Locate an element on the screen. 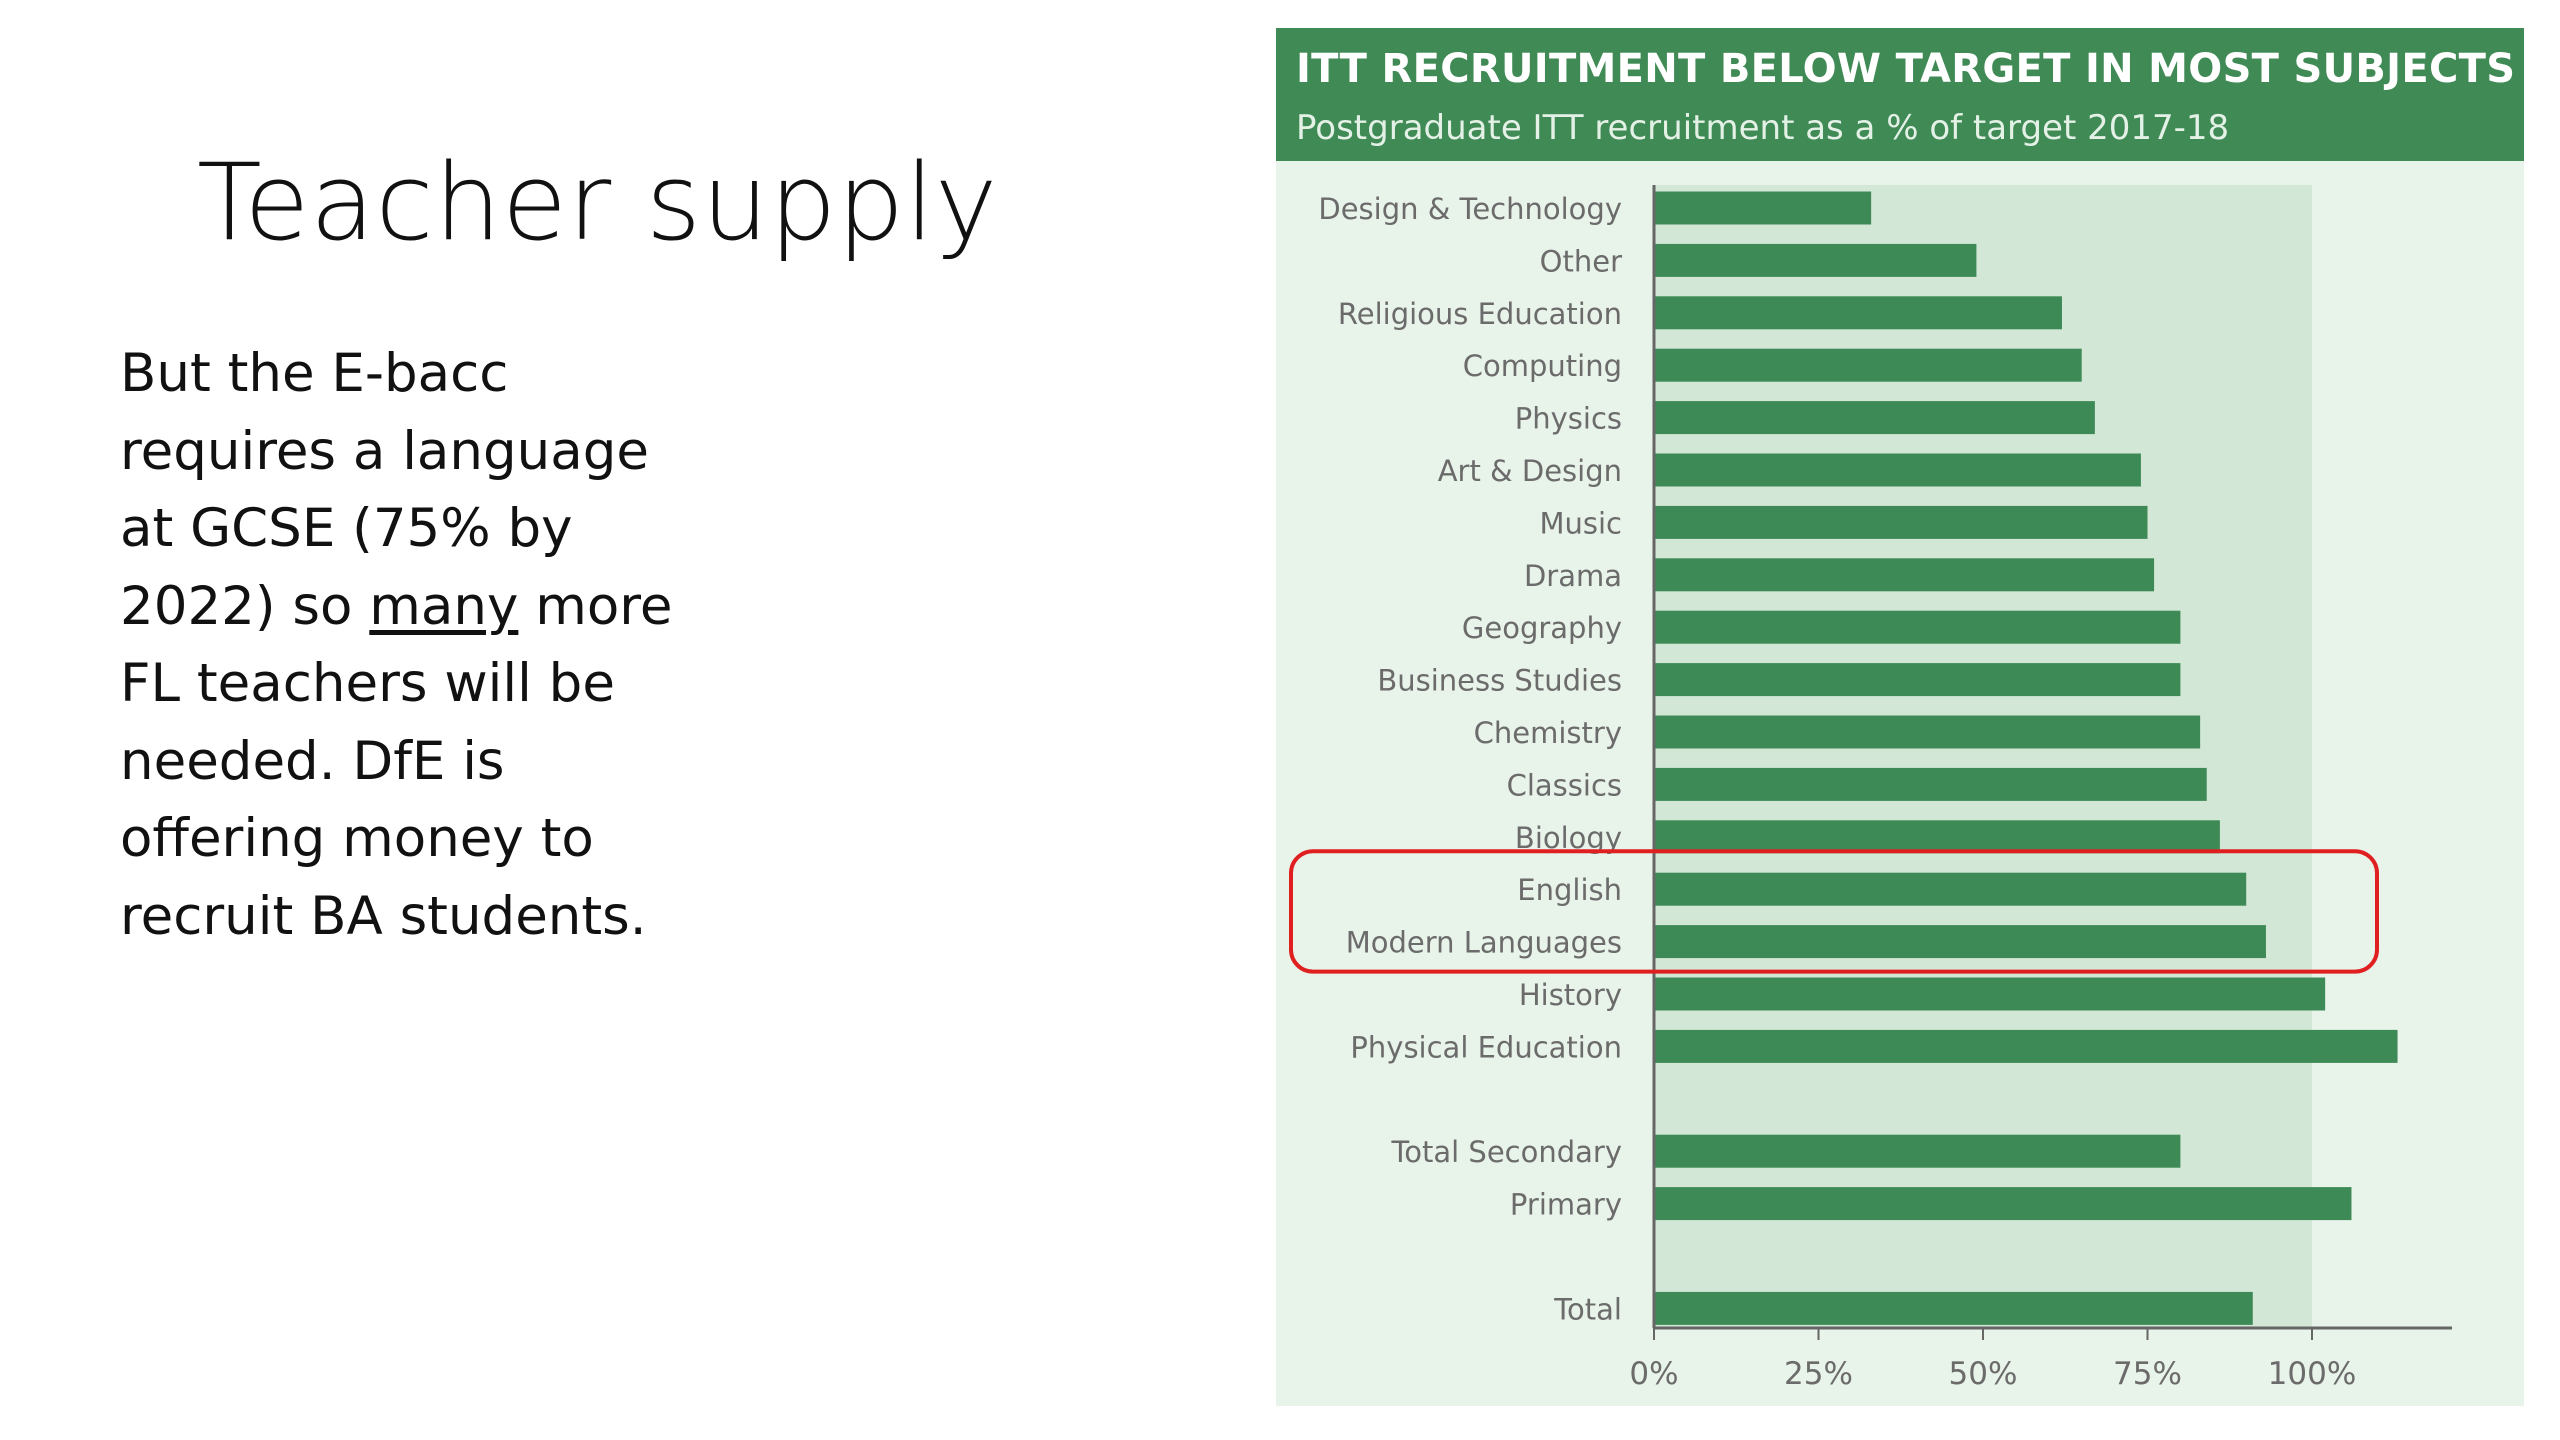  category-label: Total is located at coordinates (1587, 1309).